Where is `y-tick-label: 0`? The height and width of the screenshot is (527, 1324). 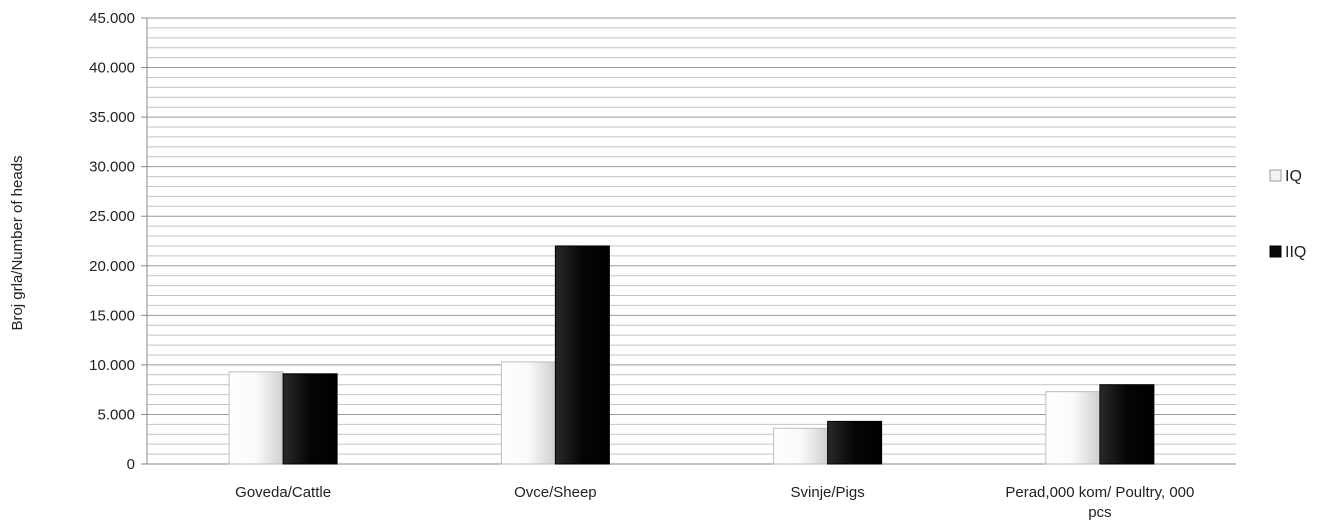
y-tick-label: 0 is located at coordinates (131, 464).